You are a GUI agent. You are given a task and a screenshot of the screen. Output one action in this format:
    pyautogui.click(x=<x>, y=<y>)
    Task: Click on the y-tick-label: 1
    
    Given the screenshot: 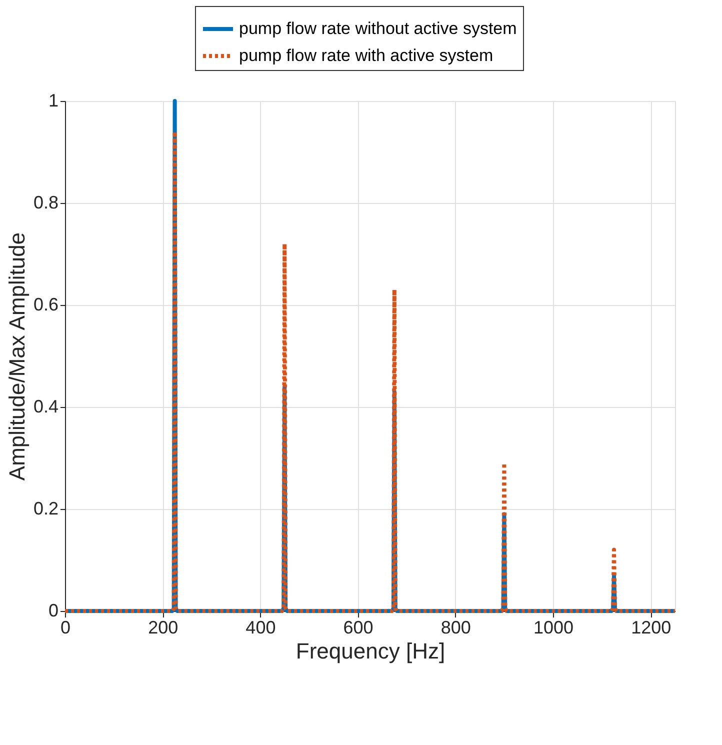 What is the action you would take?
    pyautogui.click(x=53, y=100)
    